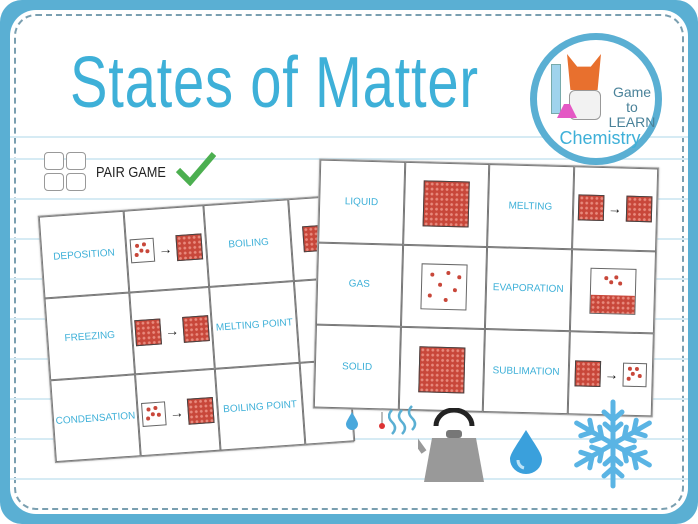 The width and height of the screenshot is (698, 524). I want to click on term-card: MELTING POINT, so click(254, 325).